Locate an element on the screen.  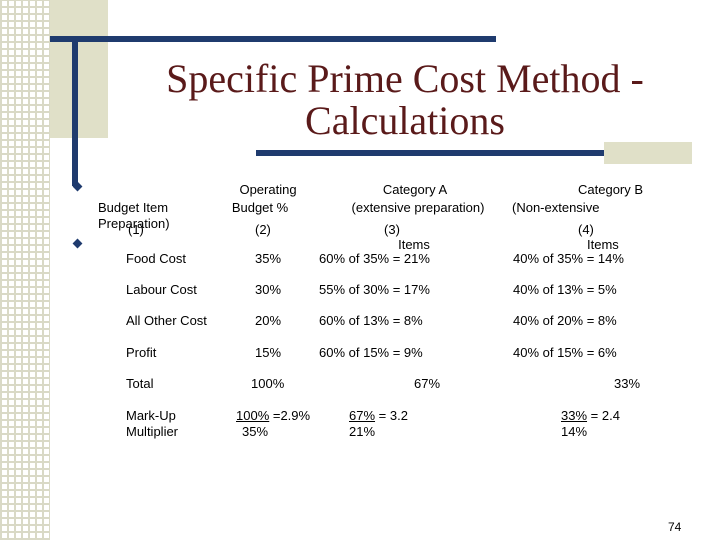
title-line-1: Specific Prime Cost Method - is located at coordinates (405, 78).